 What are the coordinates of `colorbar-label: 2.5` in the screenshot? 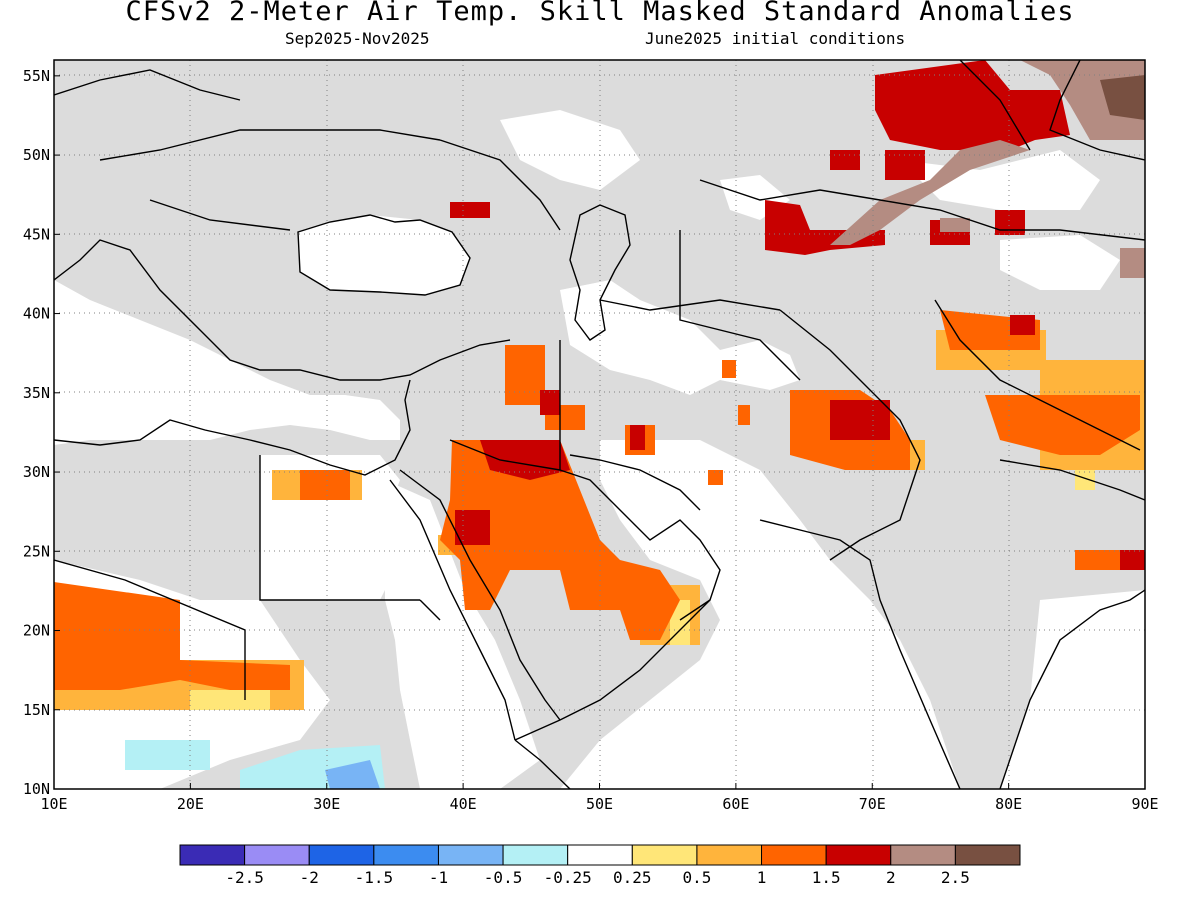 It's located at (955, 877).